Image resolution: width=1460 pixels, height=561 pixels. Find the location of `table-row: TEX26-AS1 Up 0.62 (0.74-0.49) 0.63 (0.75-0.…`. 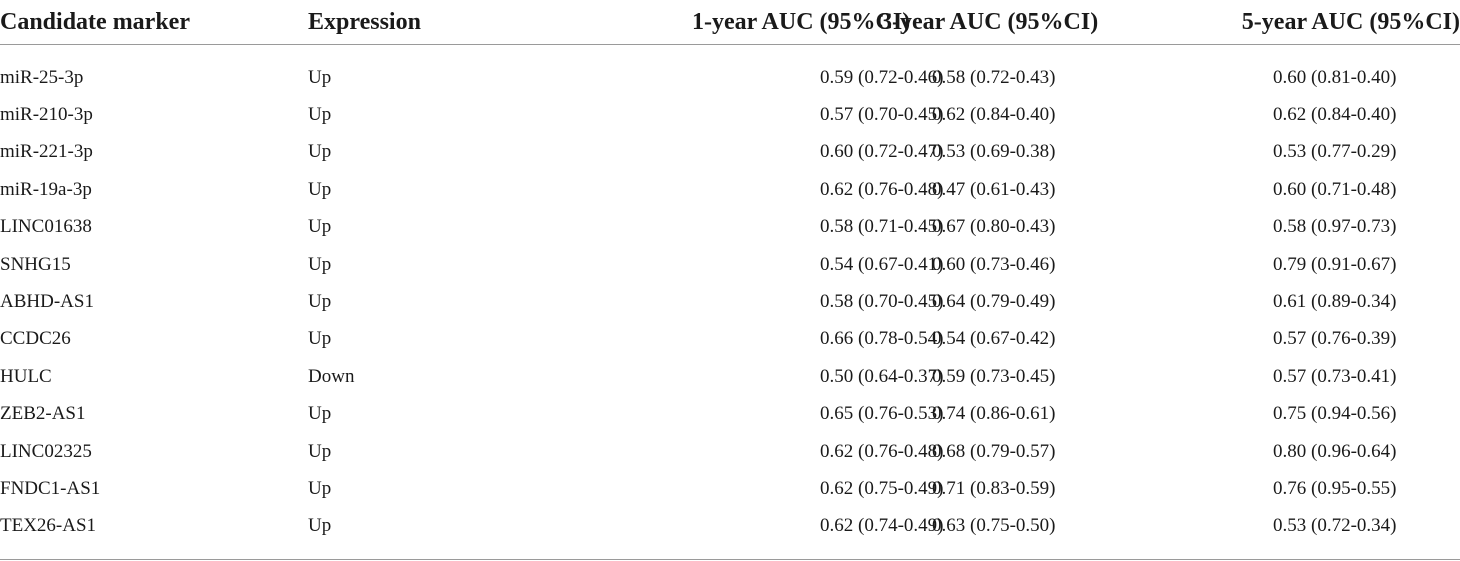

table-row: TEX26-AS1 Up 0.62 (0.74-0.49) 0.63 (0.75-0.… is located at coordinates (730, 526).